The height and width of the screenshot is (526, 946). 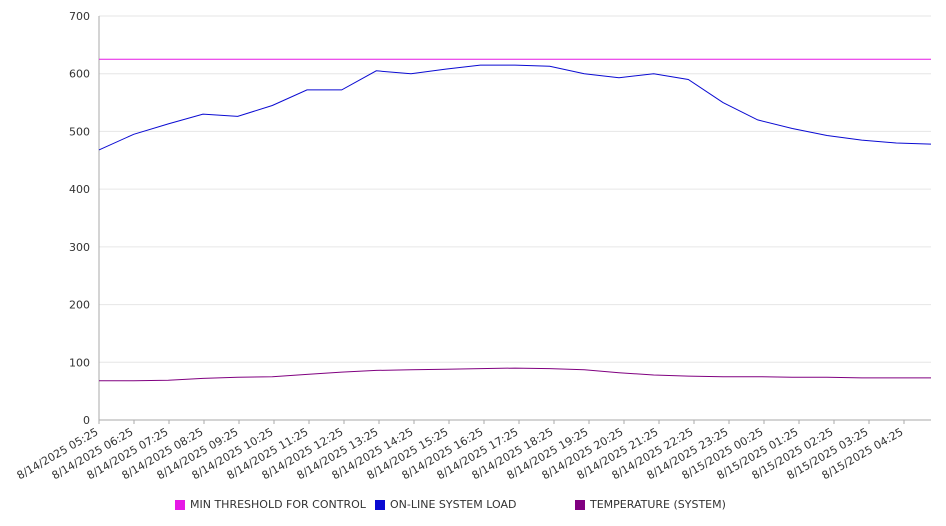 What do you see at coordinates (658, 504) in the screenshot?
I see `legend-label-temperature: TEMPERATURE (SYSTEM)` at bounding box center [658, 504].